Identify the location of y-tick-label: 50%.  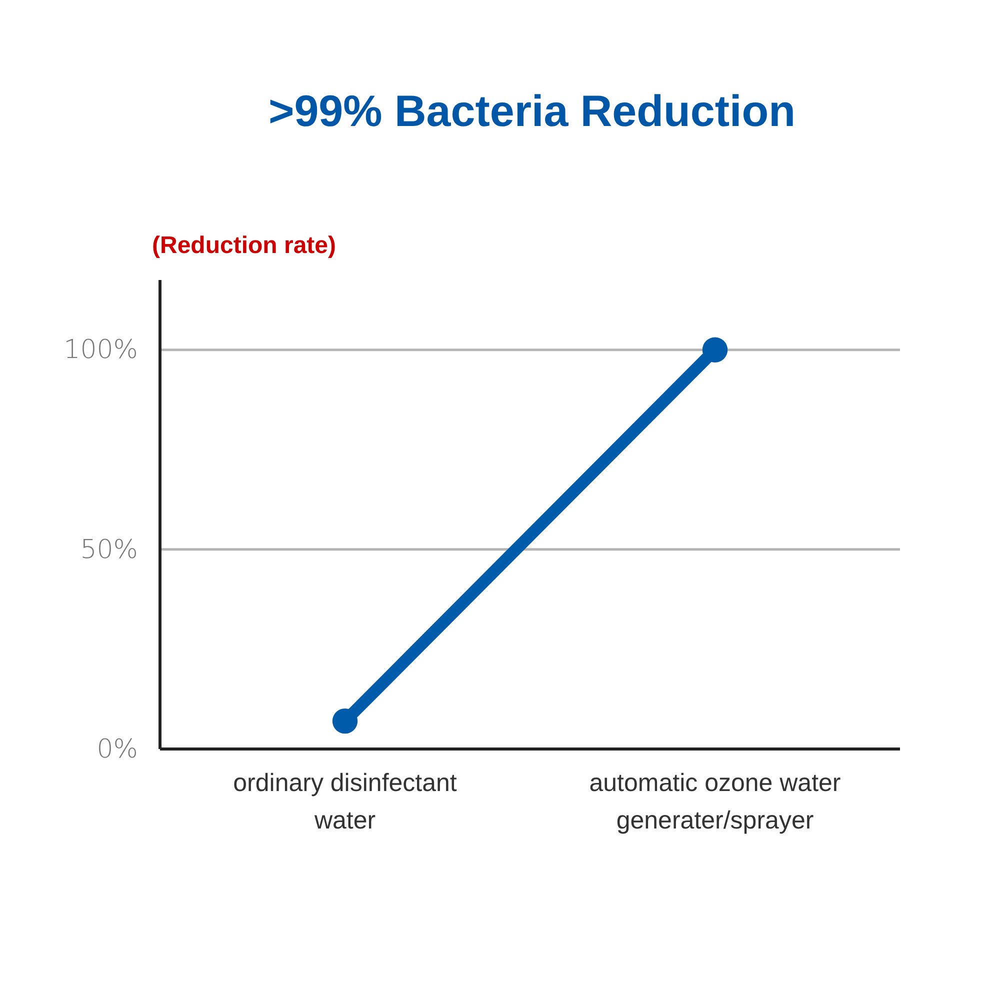
(109, 549).